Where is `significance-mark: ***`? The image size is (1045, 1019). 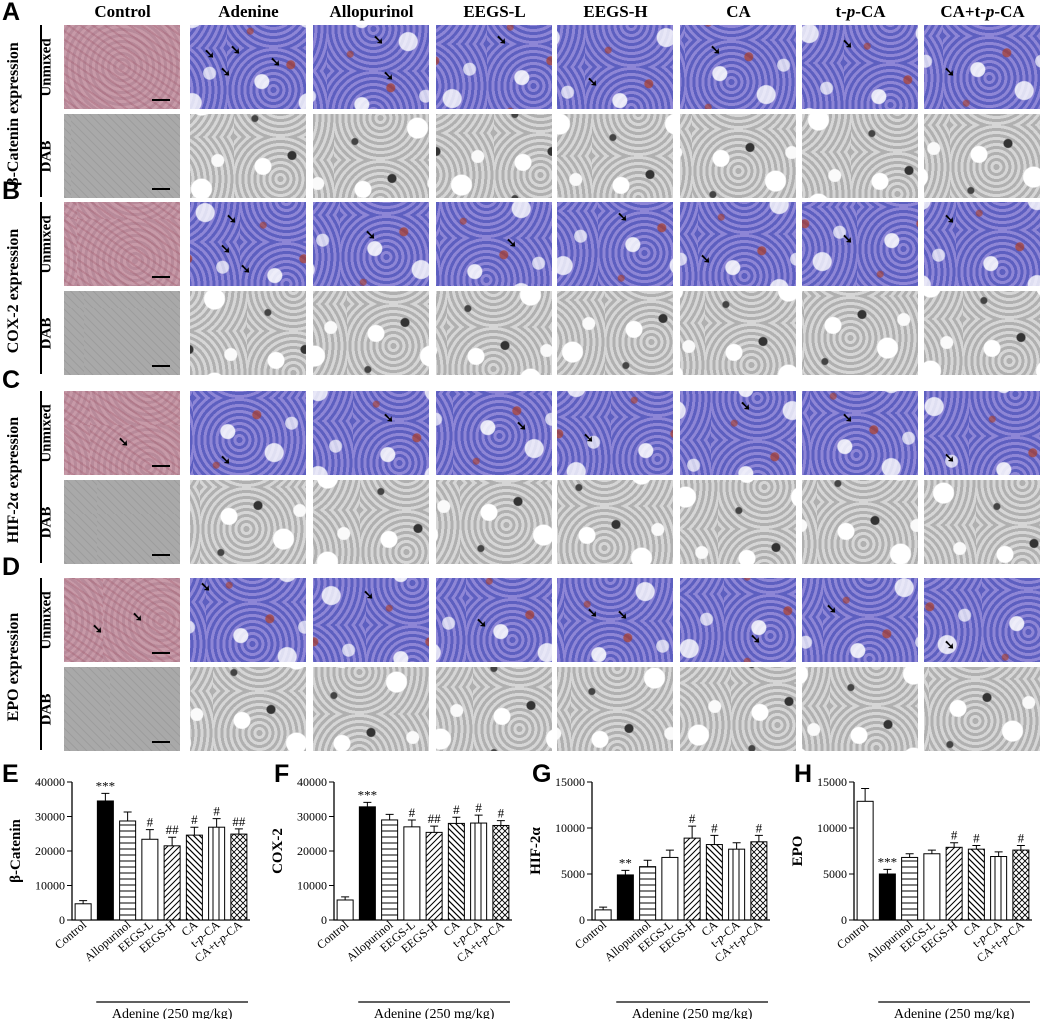
significance-mark: *** is located at coordinates (106, 785).